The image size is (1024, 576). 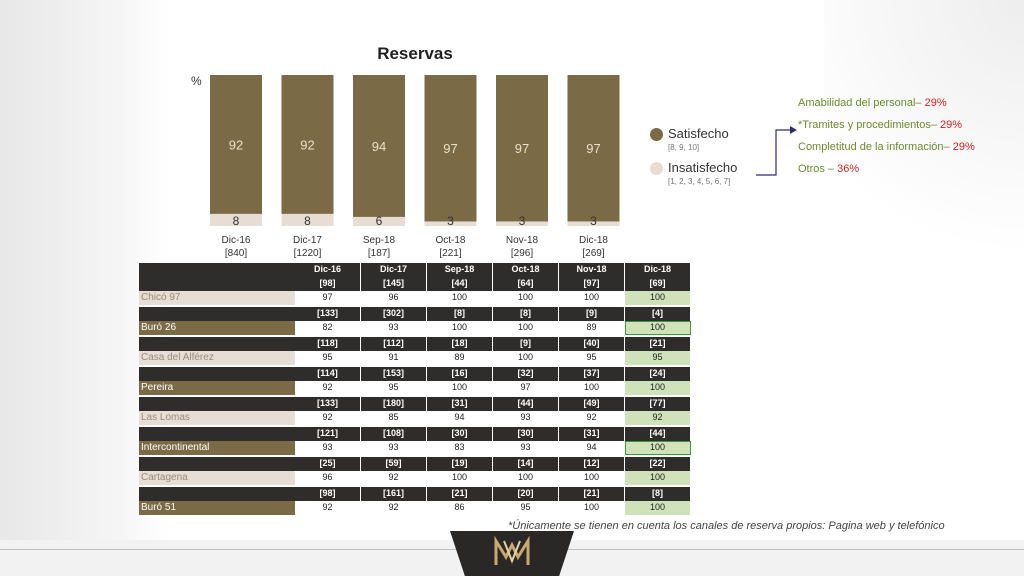 I want to click on sample-count: [180], so click(x=394, y=404).